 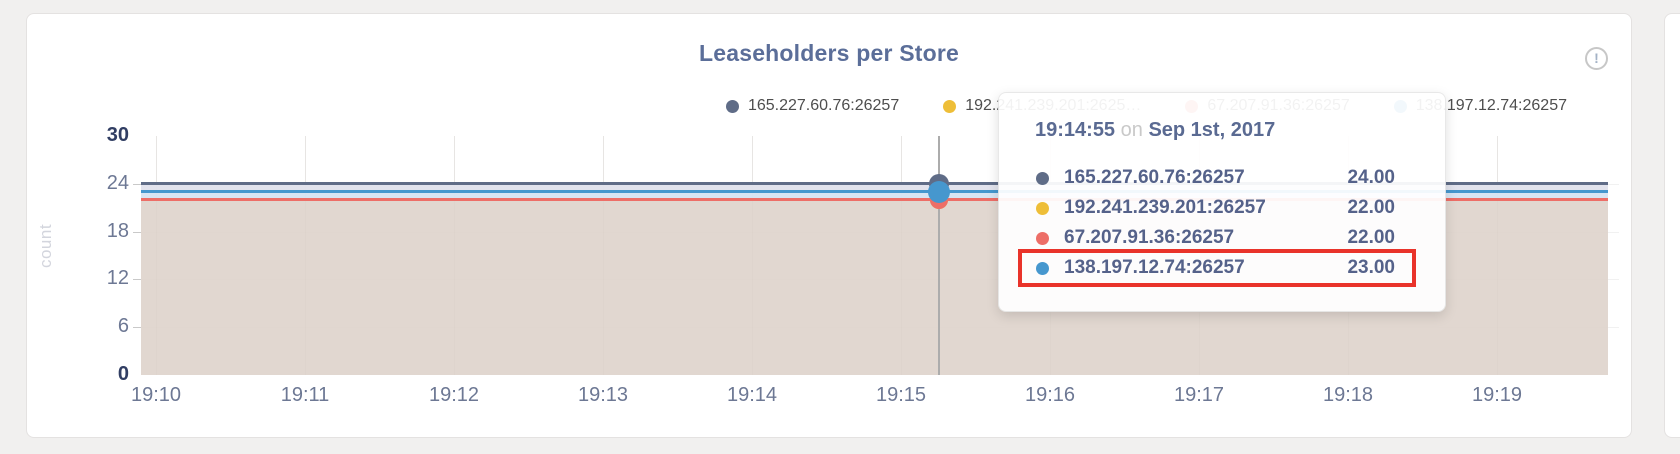 I want to click on y-axis-label: 0, so click(x=123, y=374).